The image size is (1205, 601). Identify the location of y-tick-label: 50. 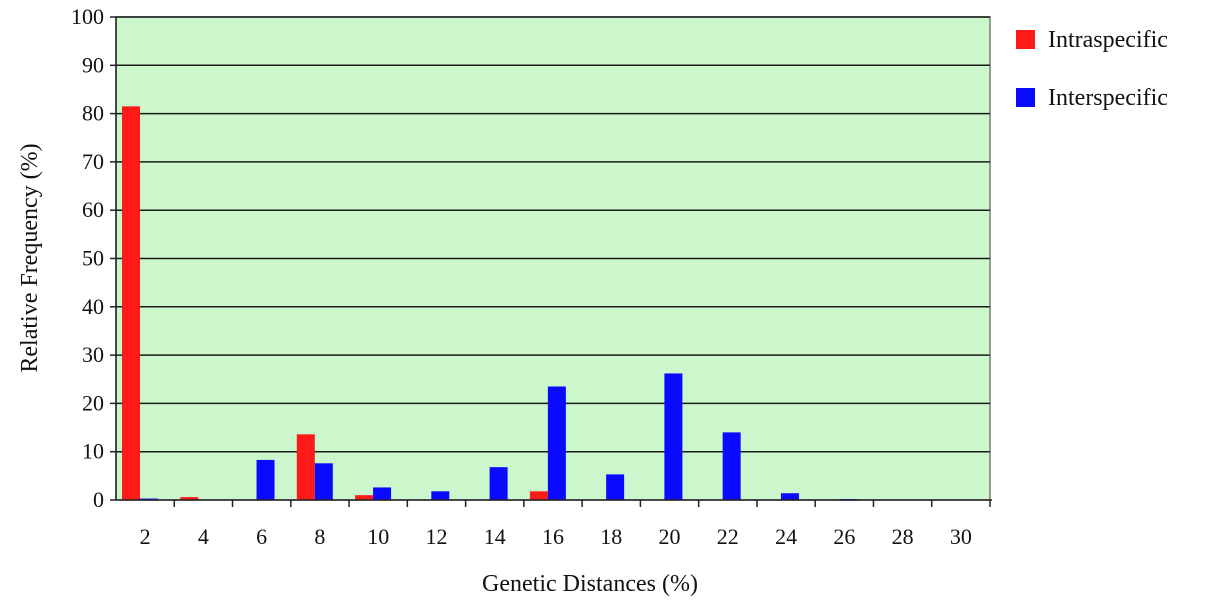
(93, 258).